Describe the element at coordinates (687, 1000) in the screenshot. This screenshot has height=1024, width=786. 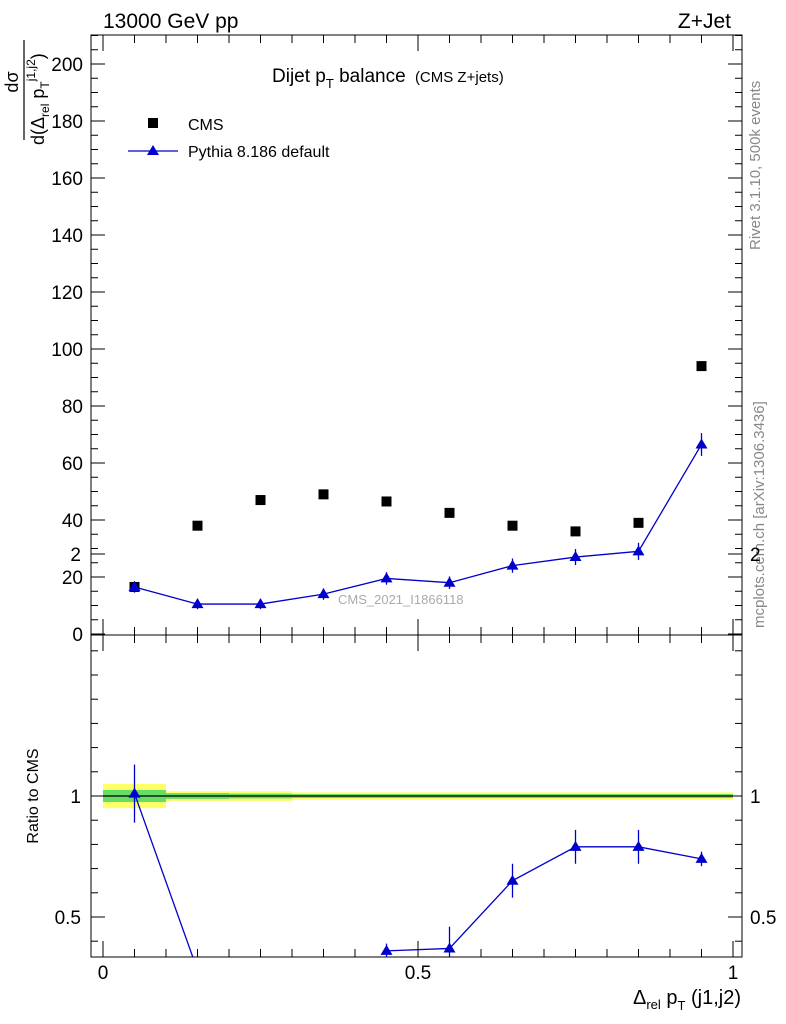
I see `x-axis-label: Δrel pT (j1,j2)` at that location.